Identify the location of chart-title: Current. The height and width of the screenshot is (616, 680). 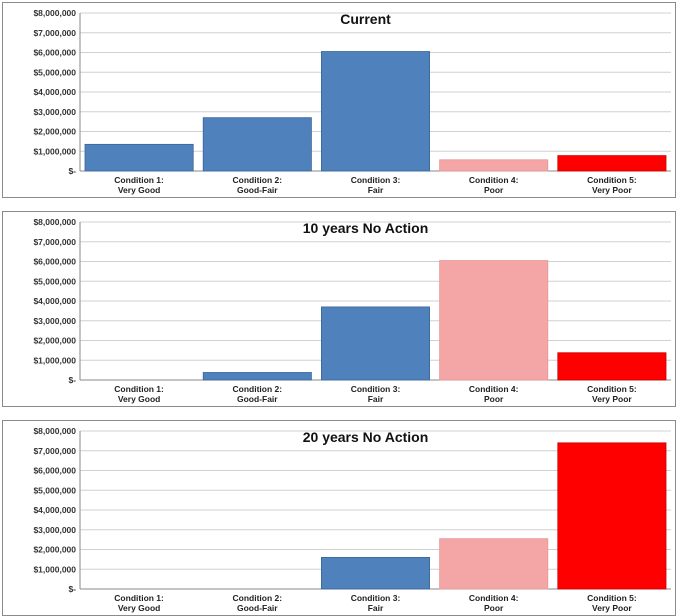
(365, 19).